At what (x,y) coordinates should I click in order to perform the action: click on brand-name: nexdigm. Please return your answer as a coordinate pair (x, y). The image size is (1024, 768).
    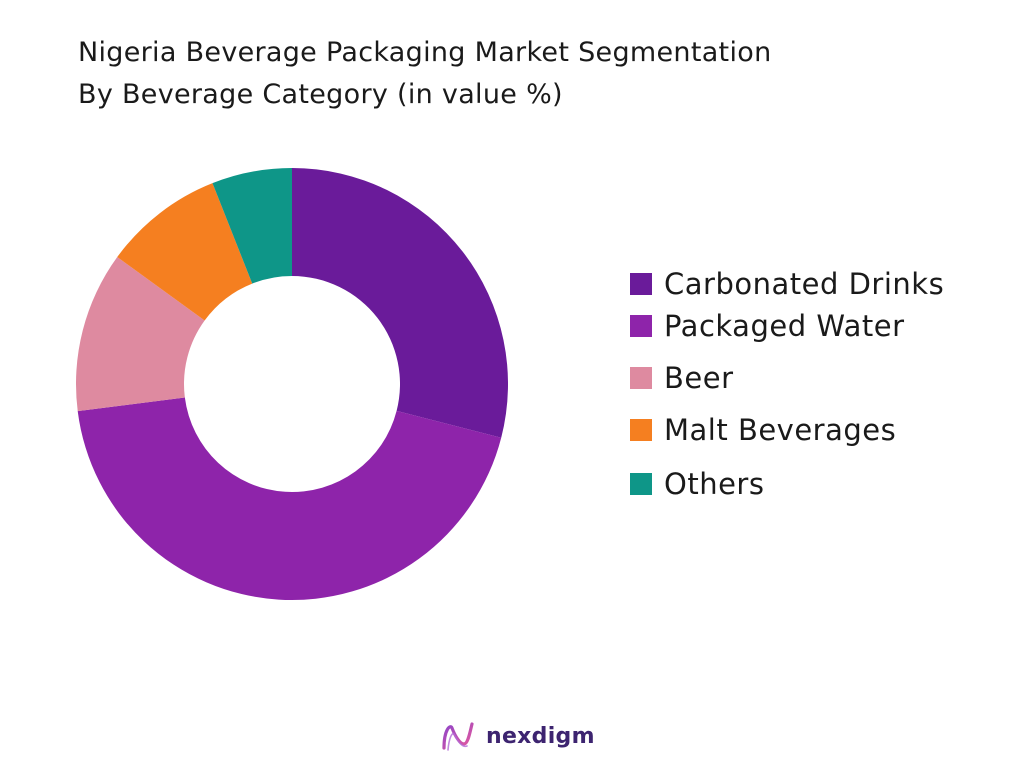
    Looking at the image, I should click on (540, 736).